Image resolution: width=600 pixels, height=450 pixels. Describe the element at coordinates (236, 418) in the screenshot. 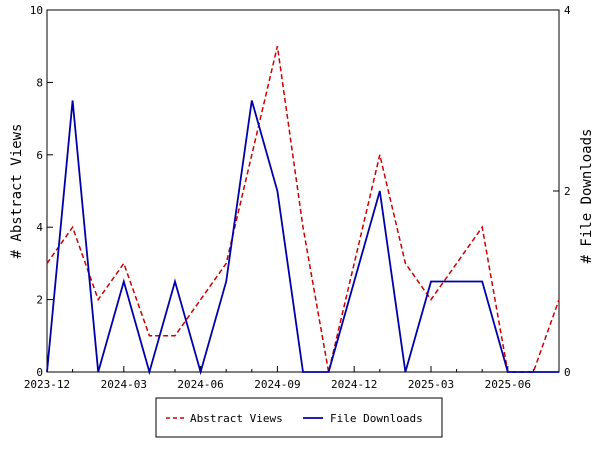

I see `legend-label-abstract-views: Abstract Views` at that location.